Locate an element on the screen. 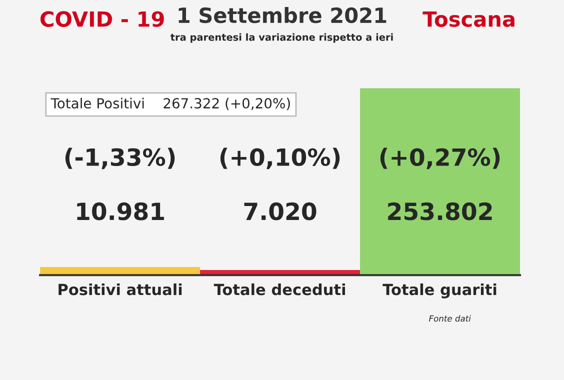 Image resolution: width=564 pixels, height=380 pixels. data-label: 253.802 is located at coordinates (440, 211).